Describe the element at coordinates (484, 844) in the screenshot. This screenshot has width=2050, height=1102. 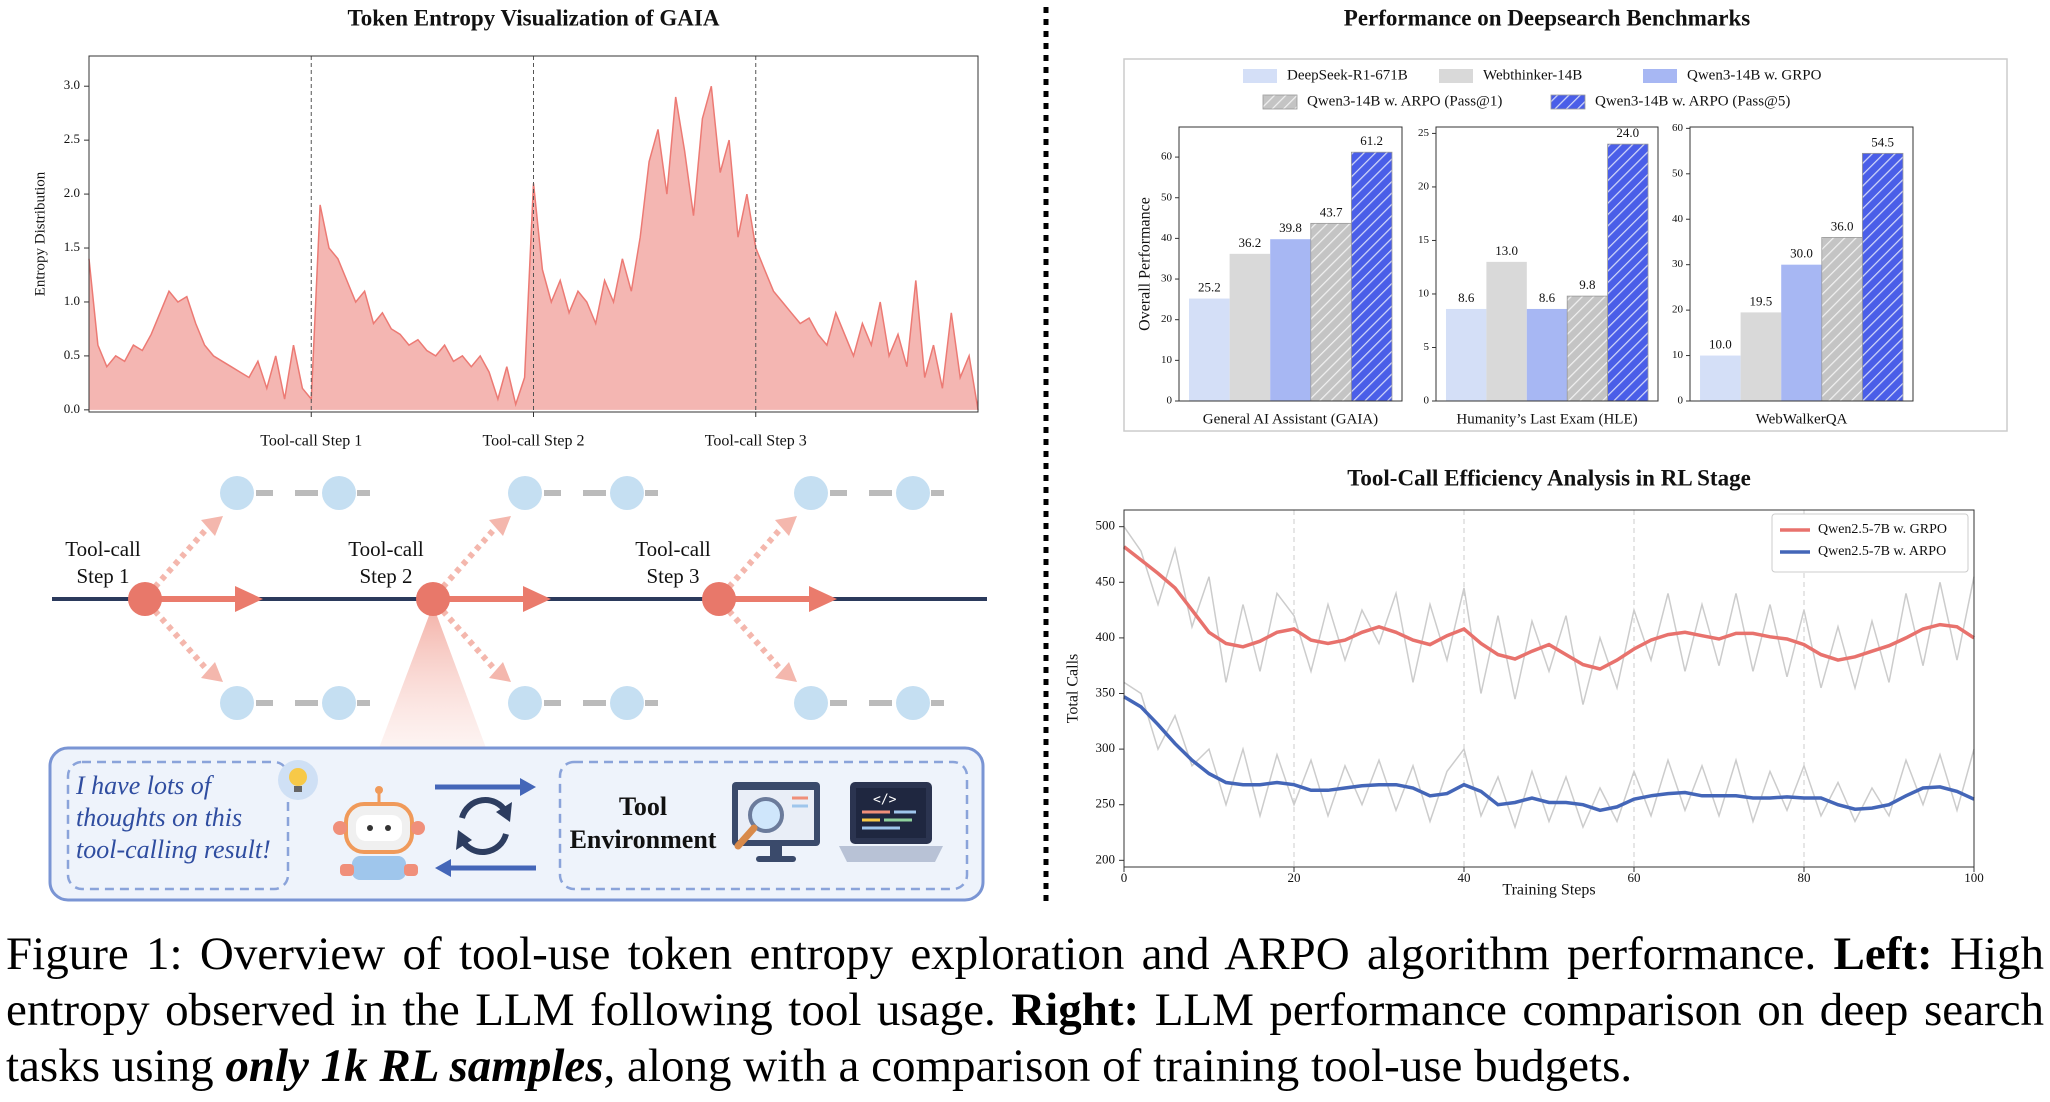
I see `cycle-bottom` at that location.